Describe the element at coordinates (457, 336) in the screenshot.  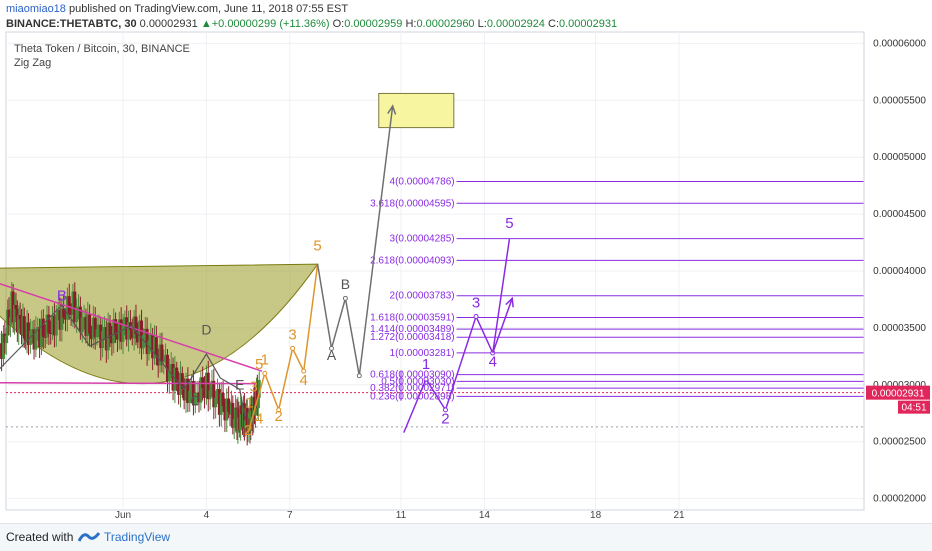
I see `projection-purple-main` at that location.